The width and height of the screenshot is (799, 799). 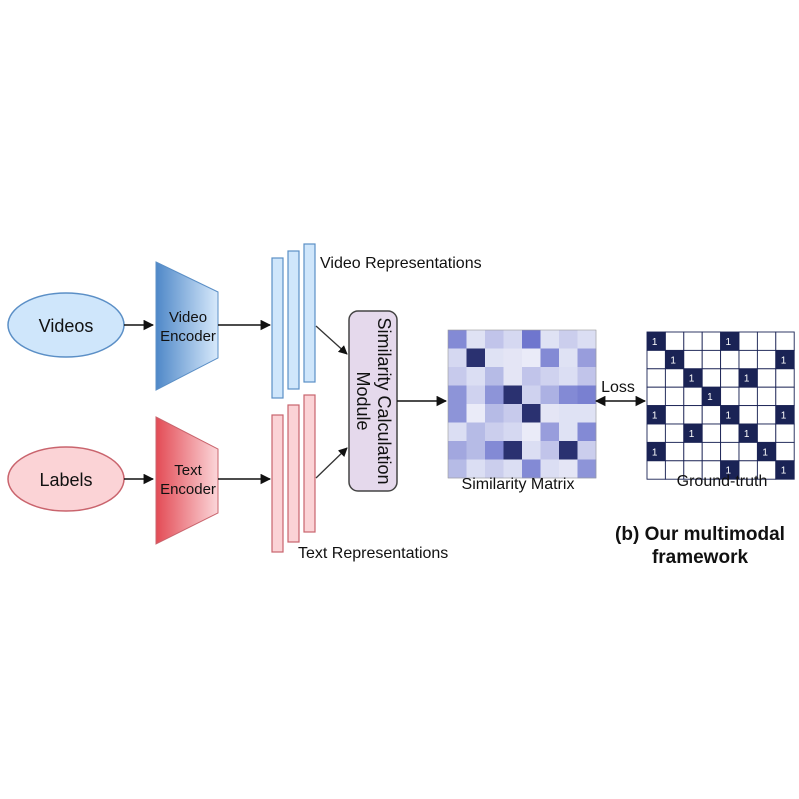 I want to click on labels-node: Labels, so click(x=66, y=479).